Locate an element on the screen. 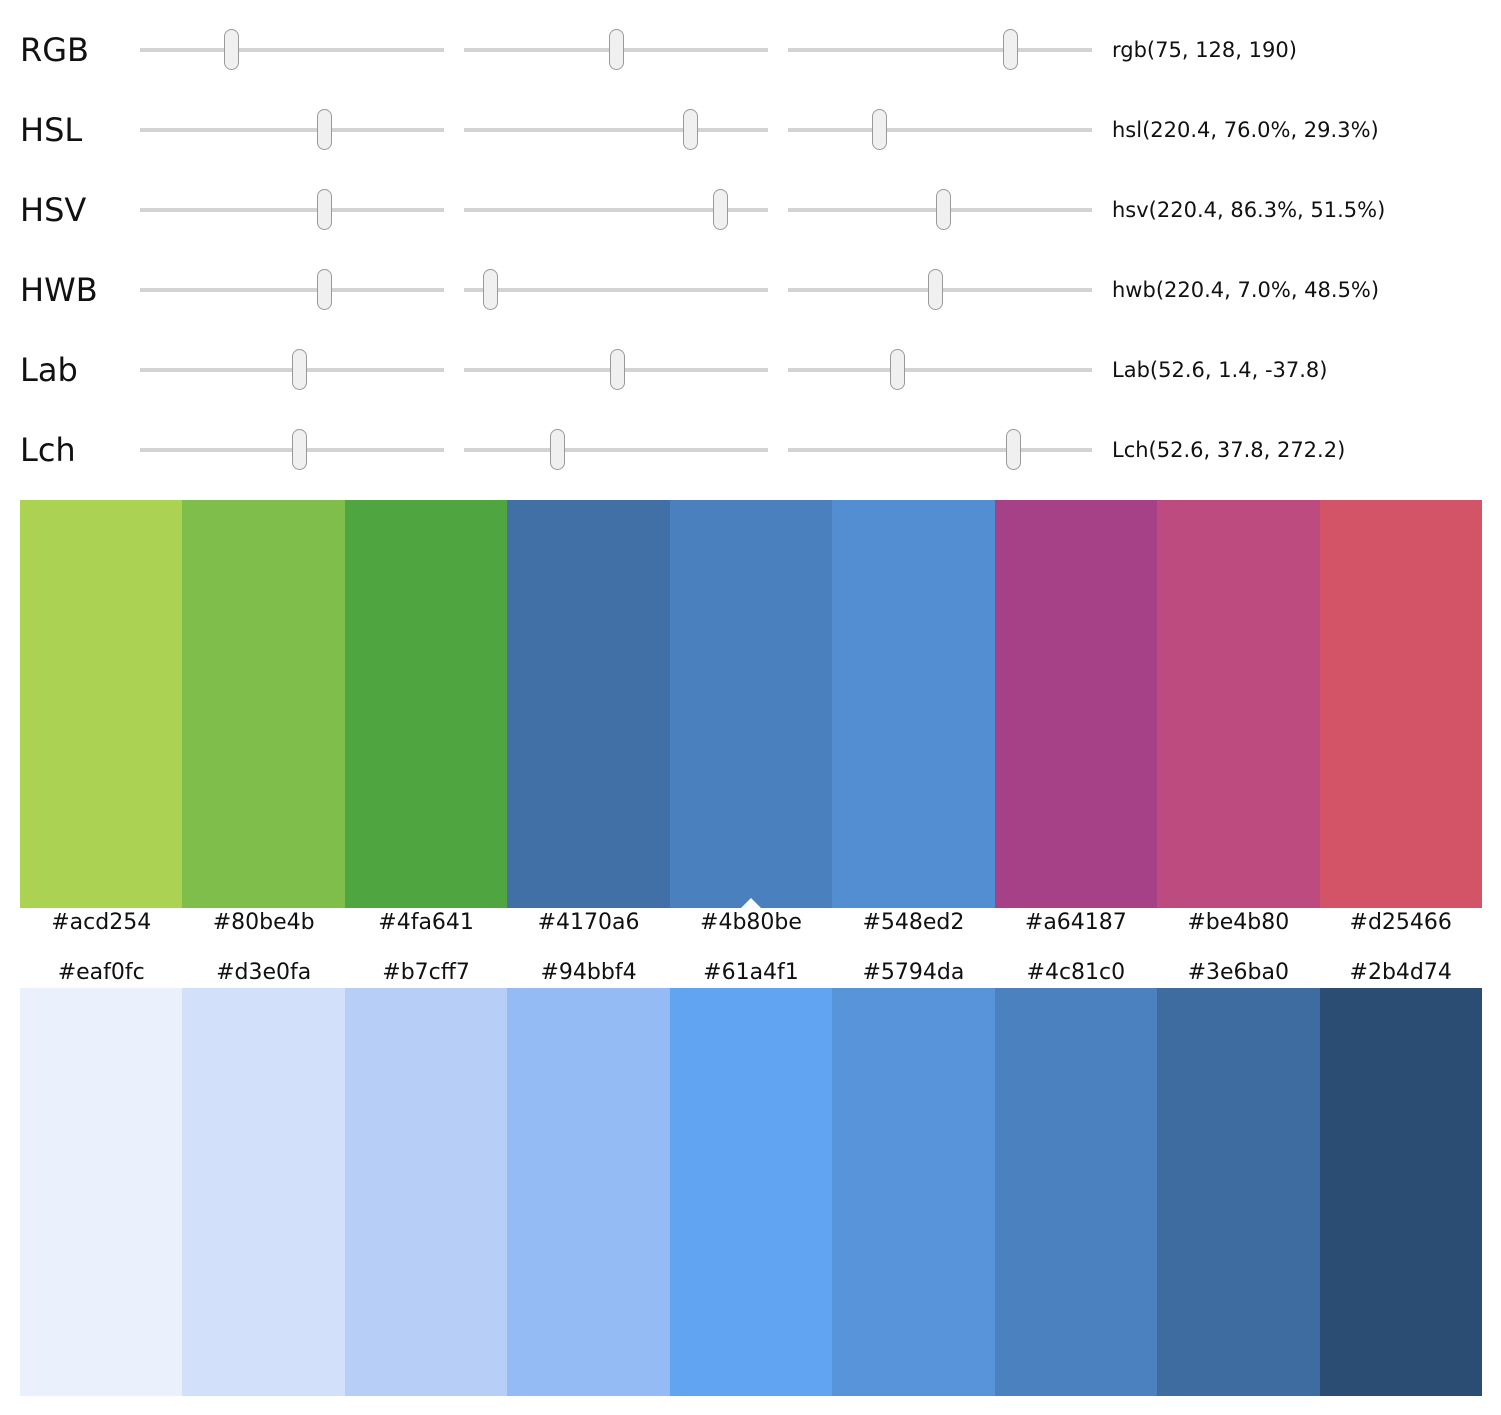 The image size is (1501, 1415). hex-label: #acd254 is located at coordinates (101, 922).